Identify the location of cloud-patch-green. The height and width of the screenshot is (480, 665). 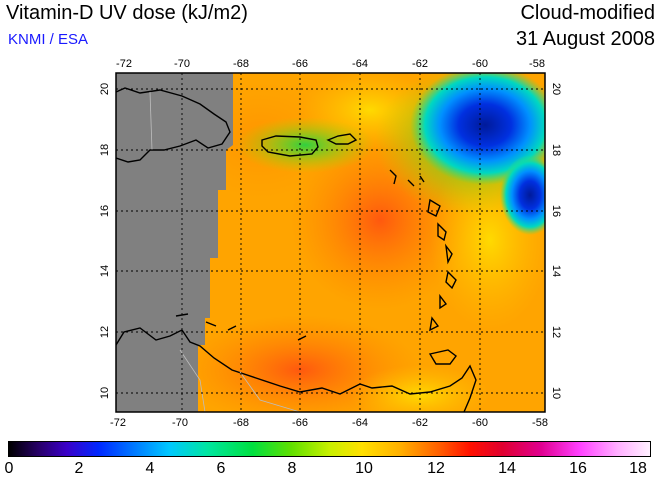
(305, 145).